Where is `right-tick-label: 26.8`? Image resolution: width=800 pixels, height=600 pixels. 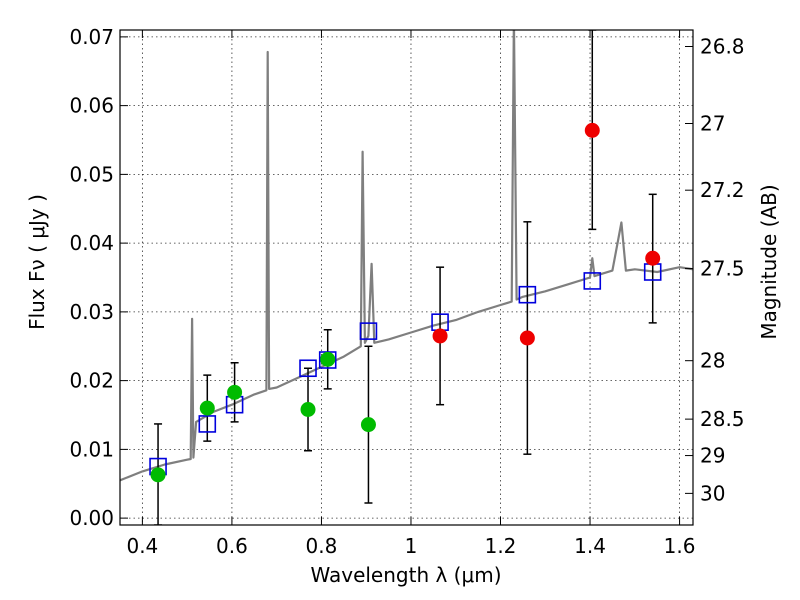 right-tick-label: 26.8 is located at coordinates (722, 47).